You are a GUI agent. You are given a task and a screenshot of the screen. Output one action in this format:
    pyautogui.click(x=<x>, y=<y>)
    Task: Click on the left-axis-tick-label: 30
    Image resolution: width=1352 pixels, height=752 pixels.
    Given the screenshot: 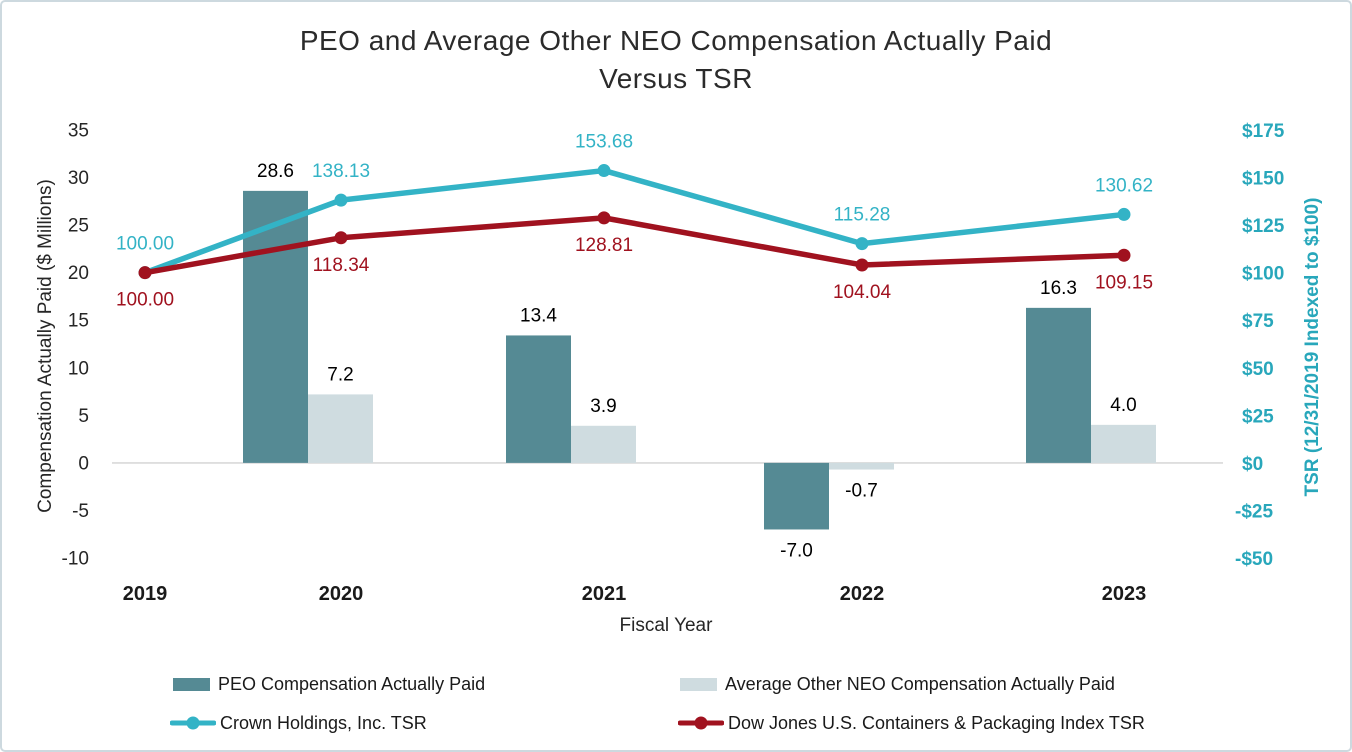 What is the action you would take?
    pyautogui.click(x=78, y=178)
    